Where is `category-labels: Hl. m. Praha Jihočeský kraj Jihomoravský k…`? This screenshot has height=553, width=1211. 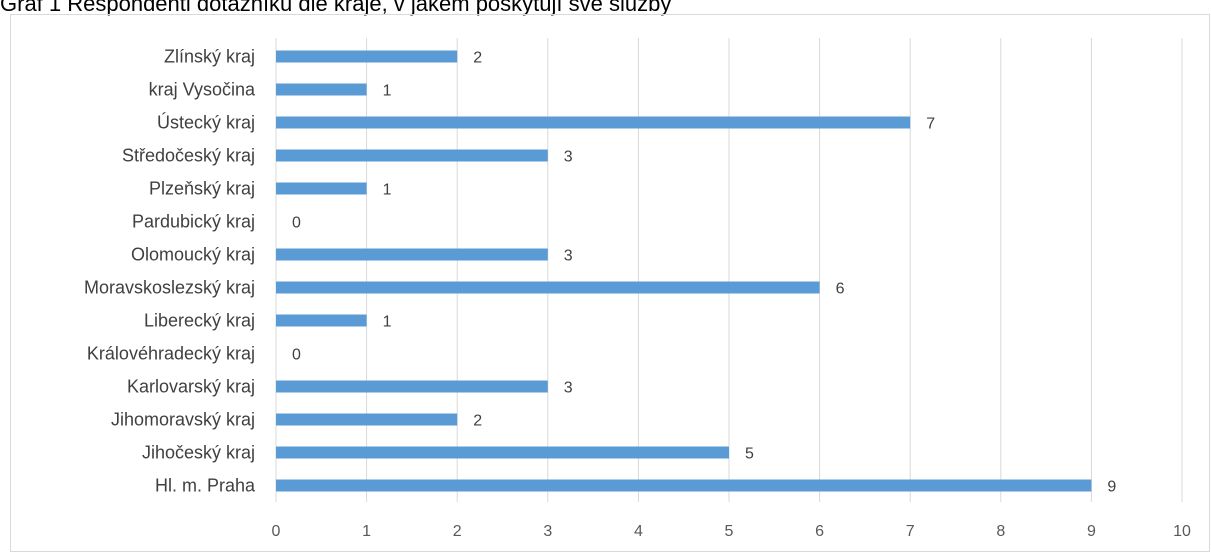
category-labels: Hl. m. Praha Jihočeský kraj Jihomoravský k… is located at coordinates (170, 271).